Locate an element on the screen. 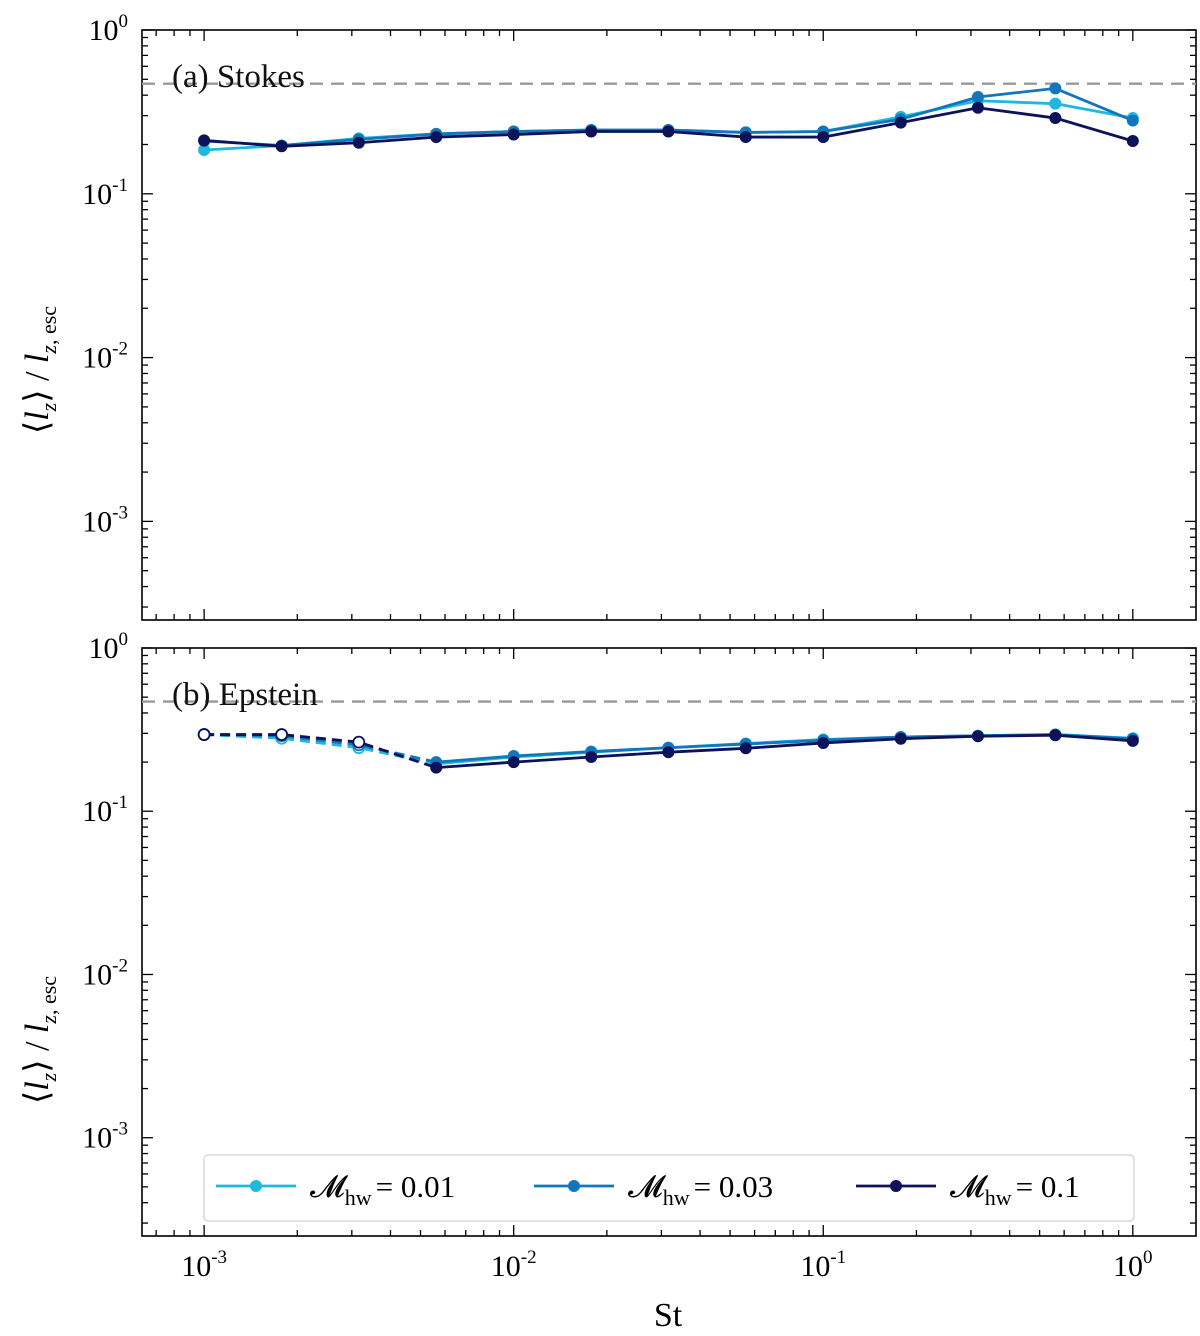 This screenshot has height=1336, width=1200. series-line-dashed is located at coordinates (320, 751).